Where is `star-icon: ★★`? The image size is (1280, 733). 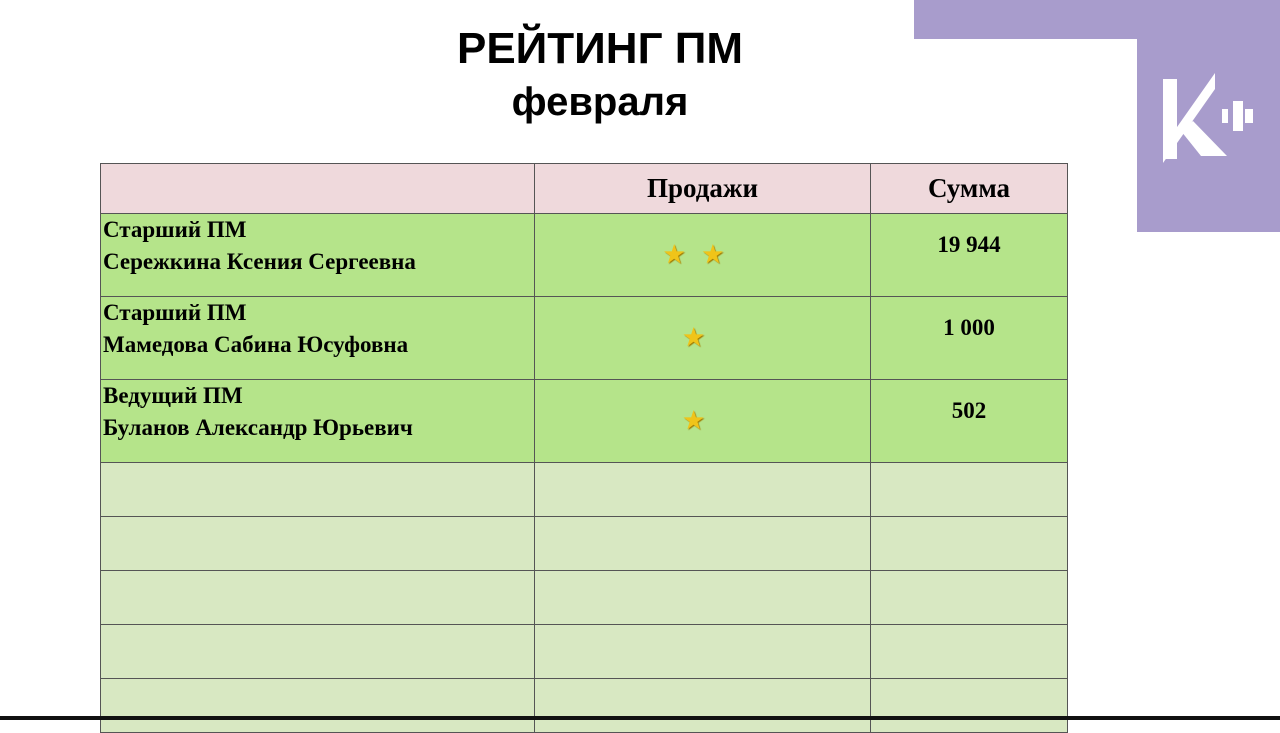 star-icon: ★★ is located at coordinates (702, 255).